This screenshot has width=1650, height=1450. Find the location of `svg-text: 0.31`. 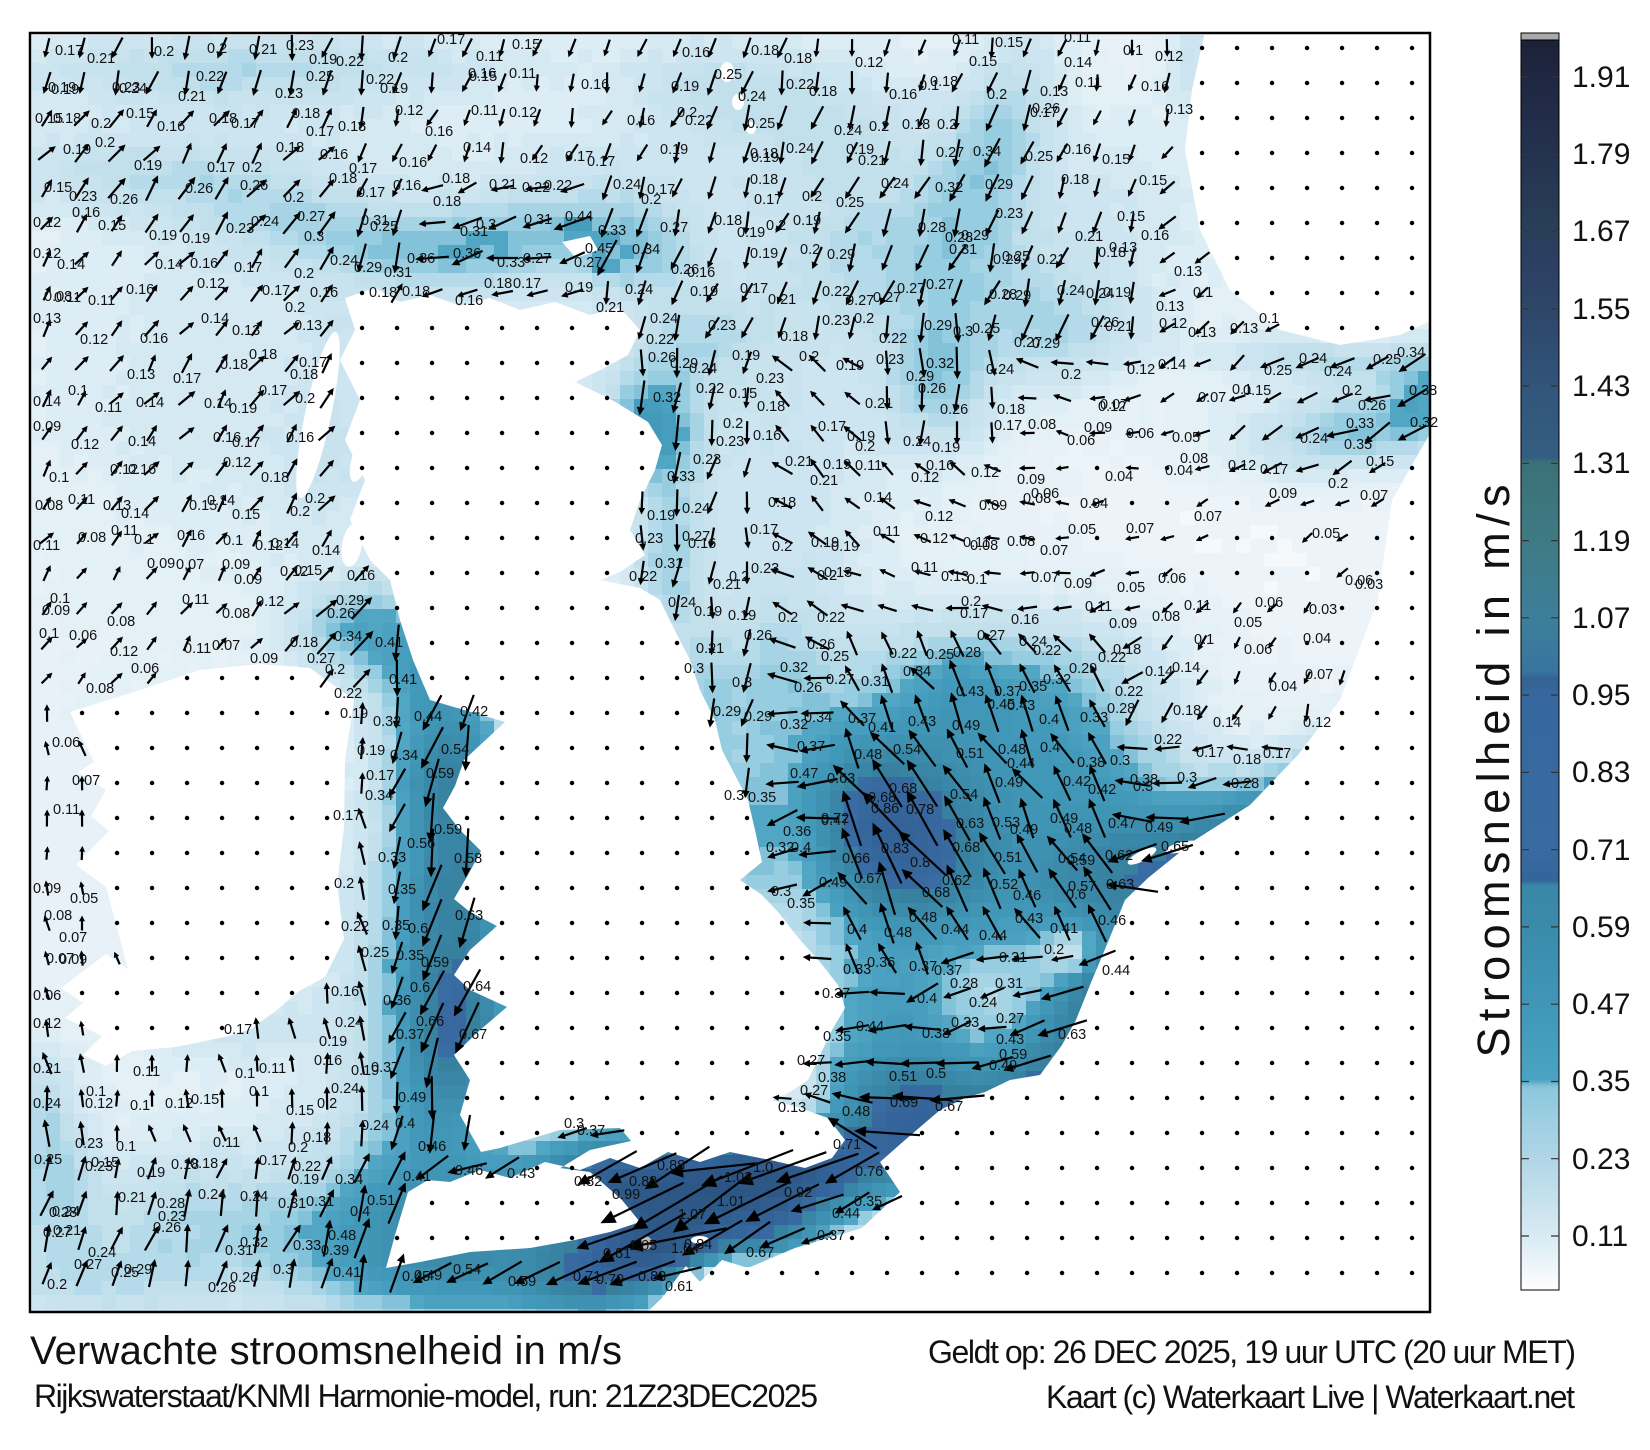

svg-text: 0.31 is located at coordinates (538, 220).